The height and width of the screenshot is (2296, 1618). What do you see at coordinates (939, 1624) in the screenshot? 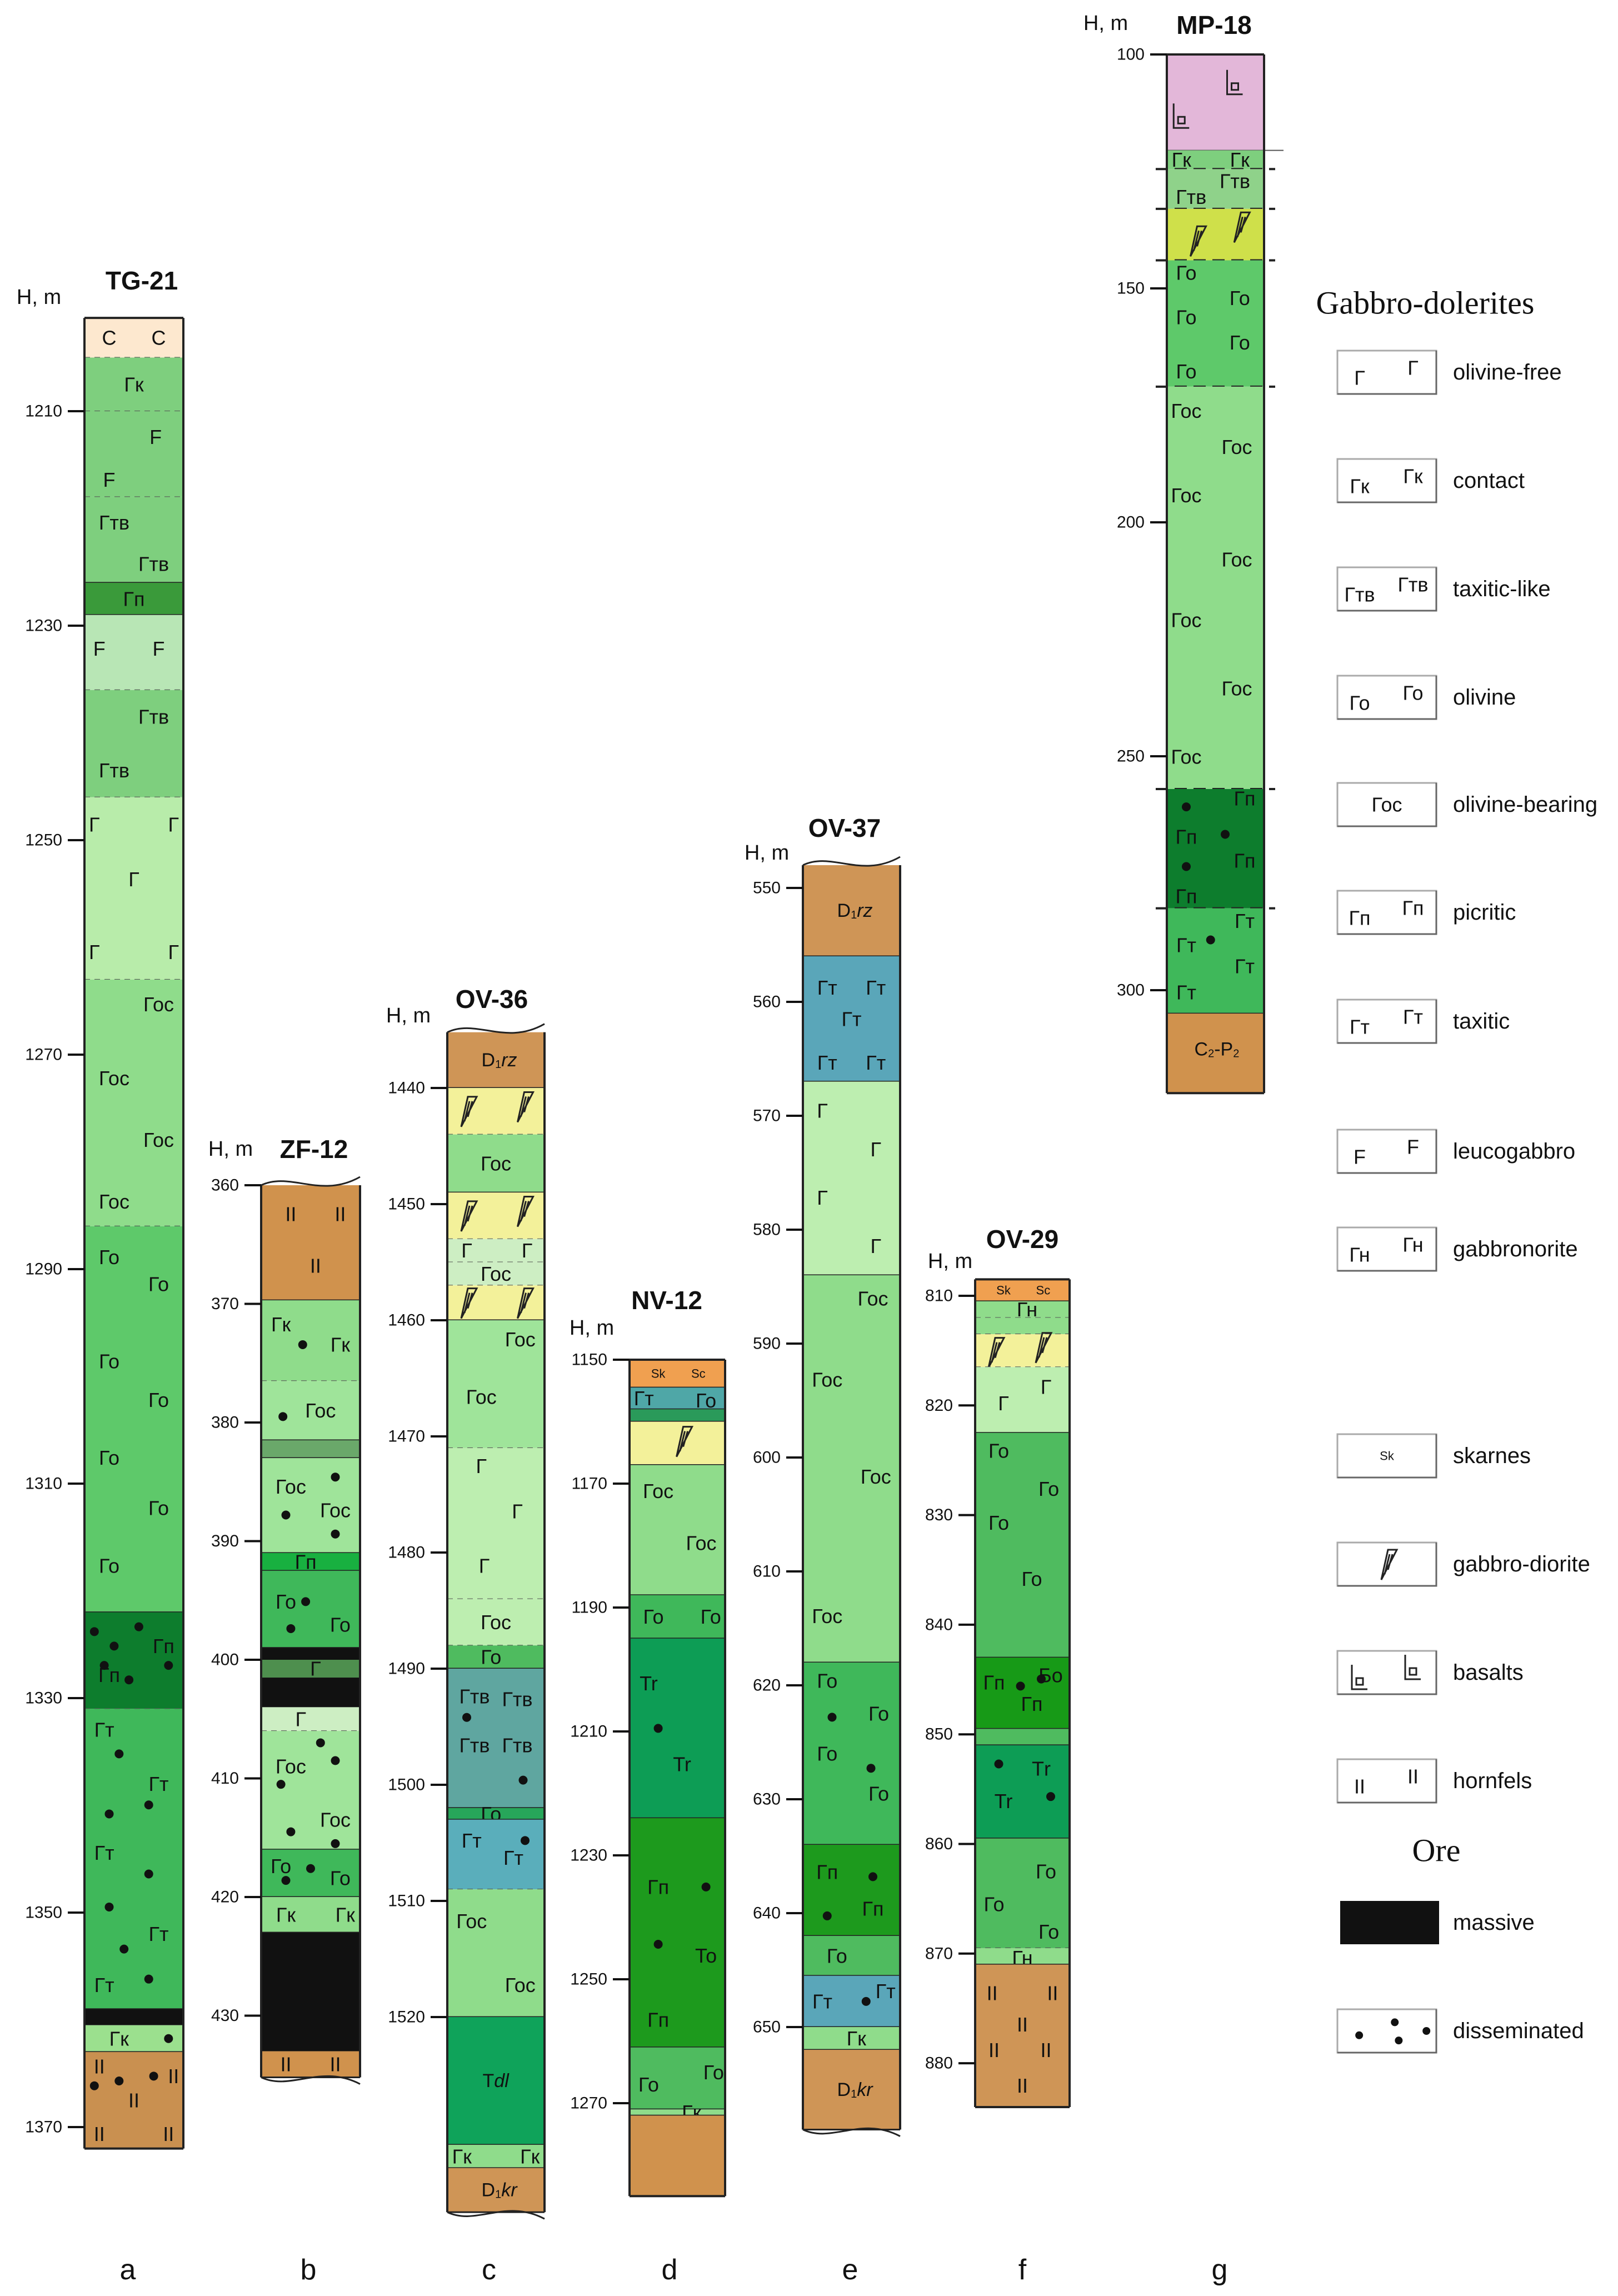
I see `axis-tick-label: 840` at bounding box center [939, 1624].